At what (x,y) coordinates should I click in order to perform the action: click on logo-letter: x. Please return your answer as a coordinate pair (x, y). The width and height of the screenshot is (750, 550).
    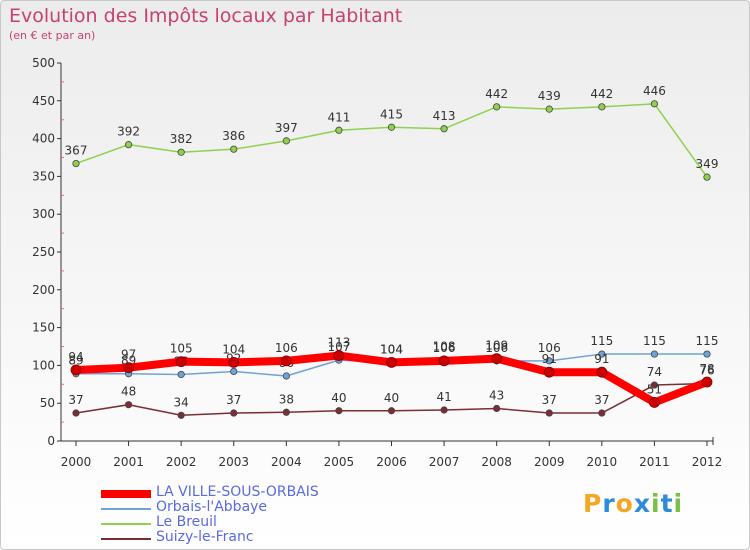
    Looking at the image, I should click on (642, 503).